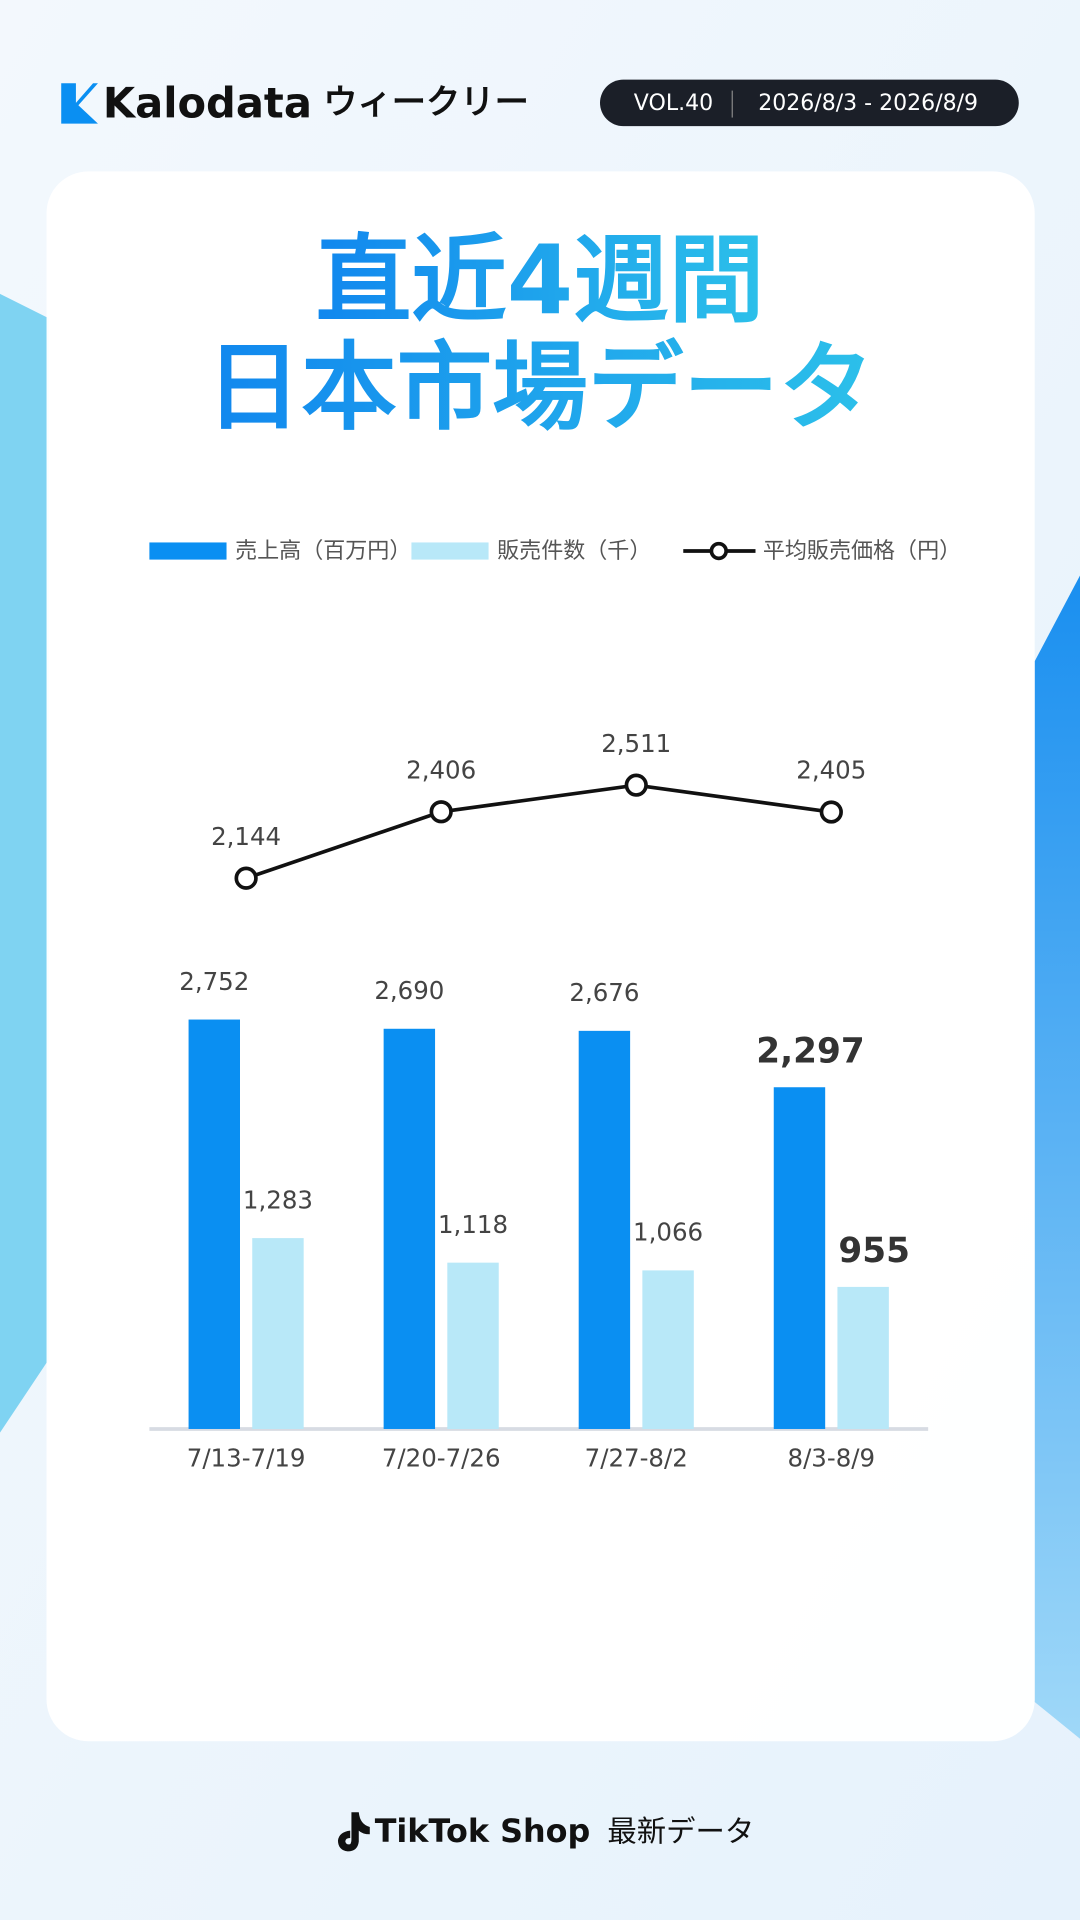  What do you see at coordinates (538, 831) in the screenshot?
I see `line` at bounding box center [538, 831].